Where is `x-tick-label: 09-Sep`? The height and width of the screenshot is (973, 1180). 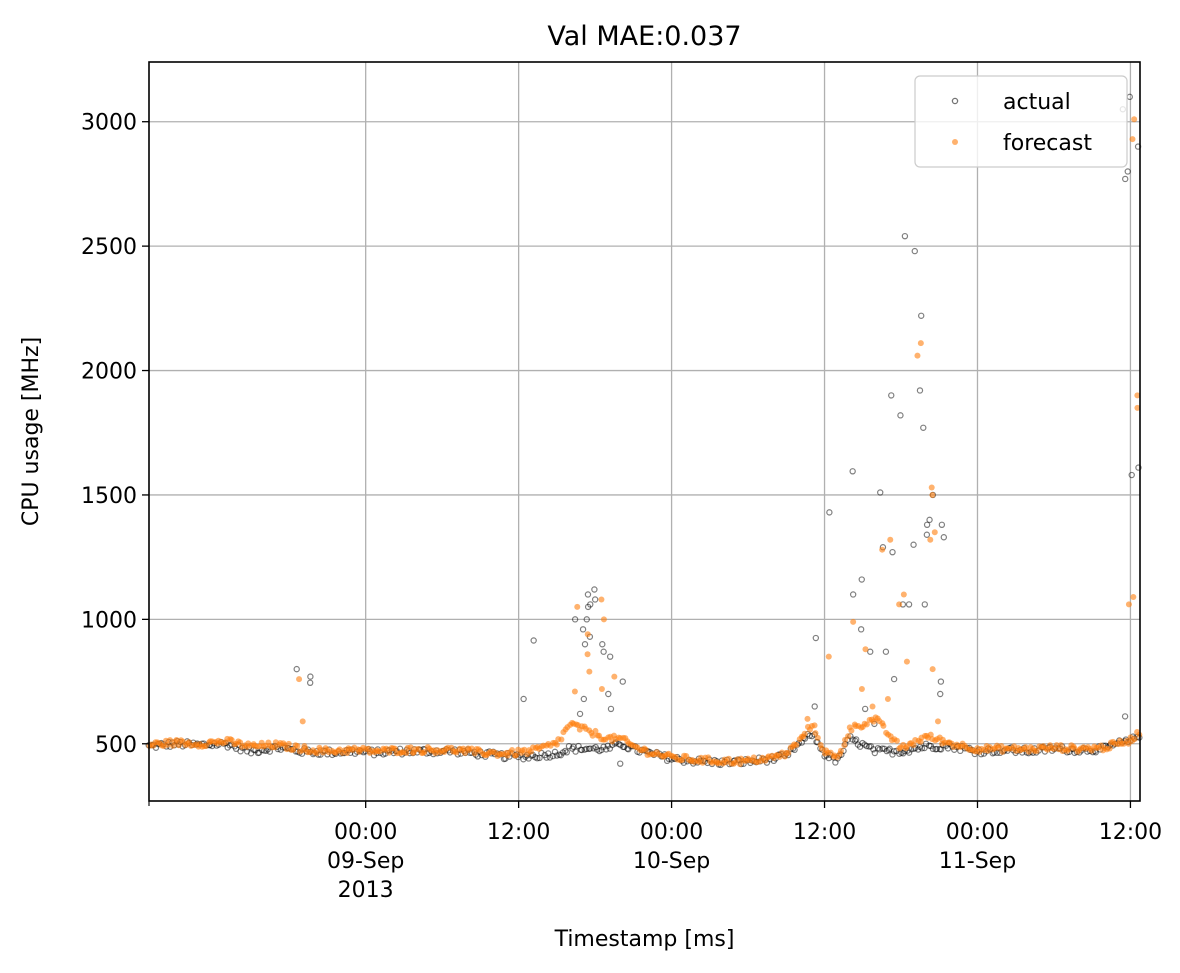 x-tick-label: 09-Sep is located at coordinates (365, 861).